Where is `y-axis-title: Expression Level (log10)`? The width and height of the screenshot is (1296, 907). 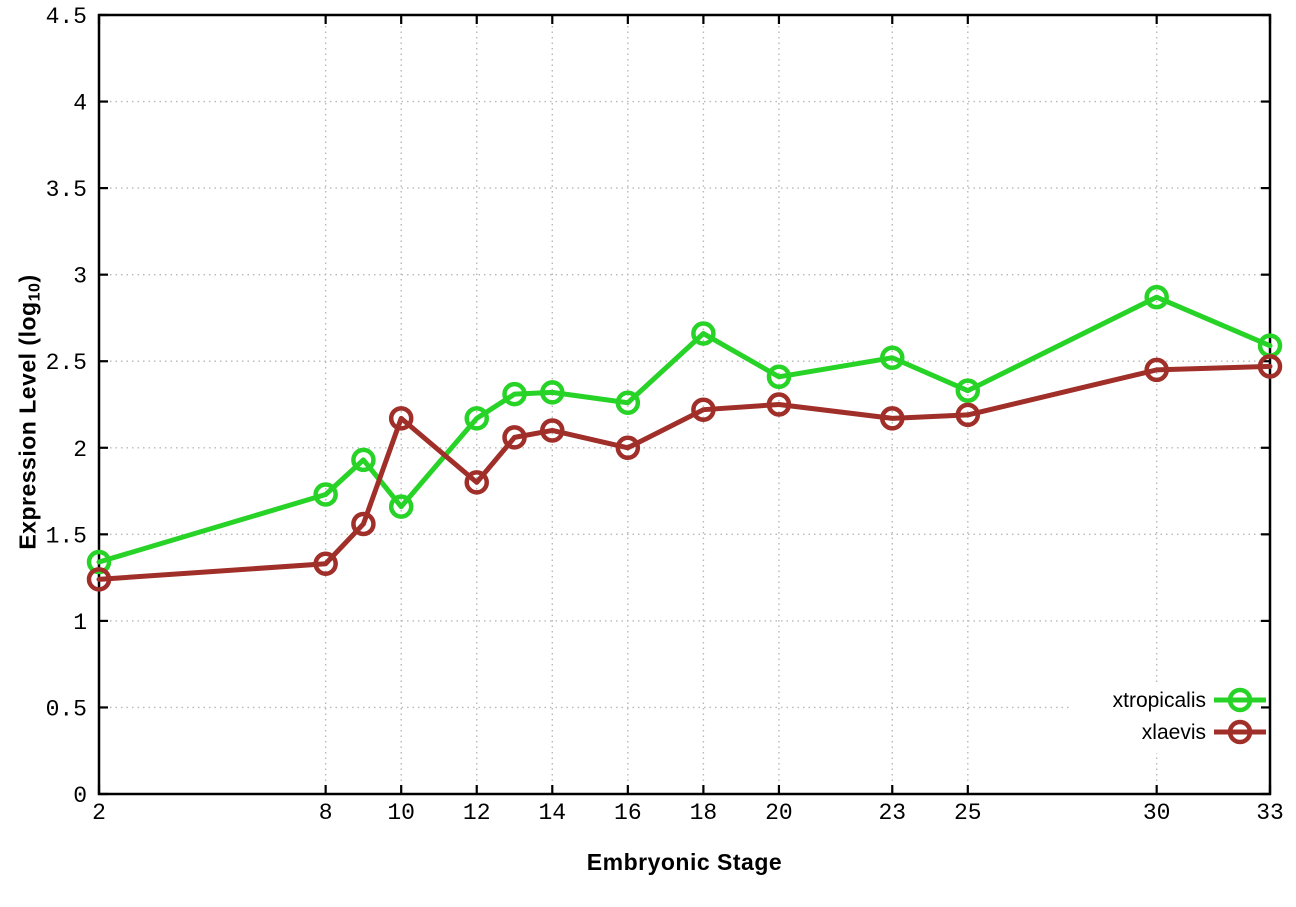 y-axis-title: Expression Level (log10) is located at coordinates (29, 412).